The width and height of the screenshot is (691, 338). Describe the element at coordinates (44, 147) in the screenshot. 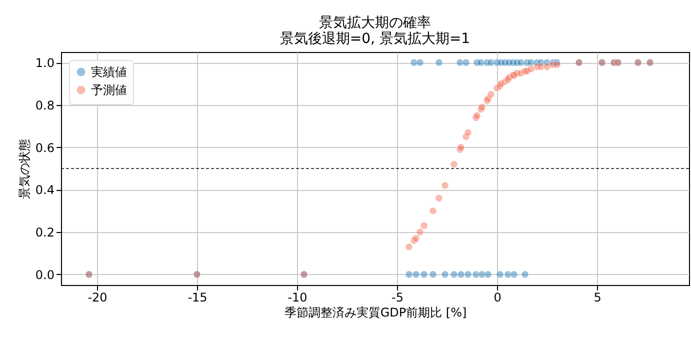

I see `y-tick-label: 0.6` at that location.